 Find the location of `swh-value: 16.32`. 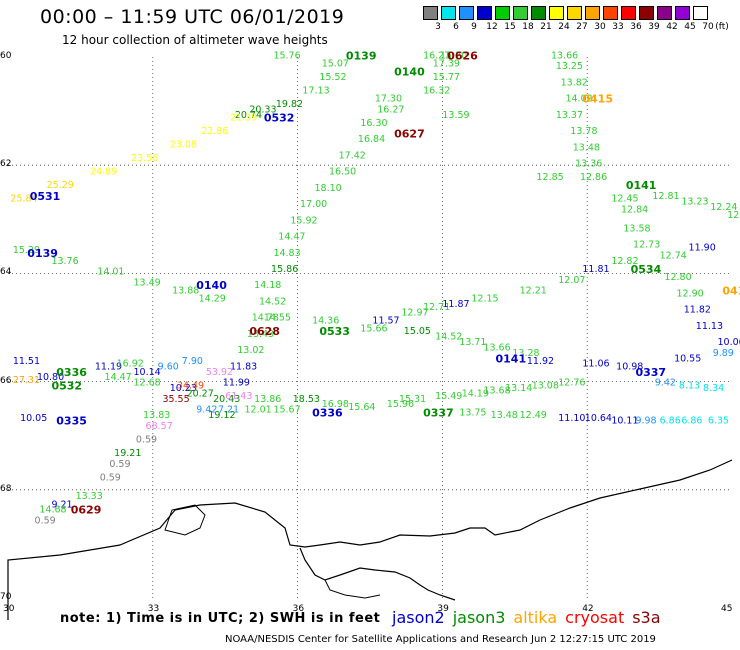

swh-value: 16.32 is located at coordinates (436, 90).